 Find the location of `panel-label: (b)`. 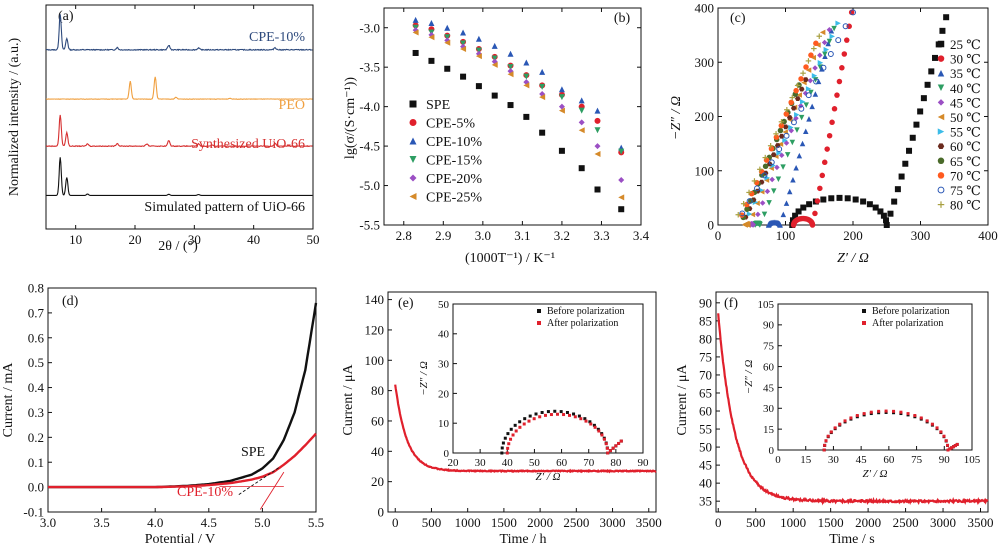

panel-label: (b) is located at coordinates (622, 18).